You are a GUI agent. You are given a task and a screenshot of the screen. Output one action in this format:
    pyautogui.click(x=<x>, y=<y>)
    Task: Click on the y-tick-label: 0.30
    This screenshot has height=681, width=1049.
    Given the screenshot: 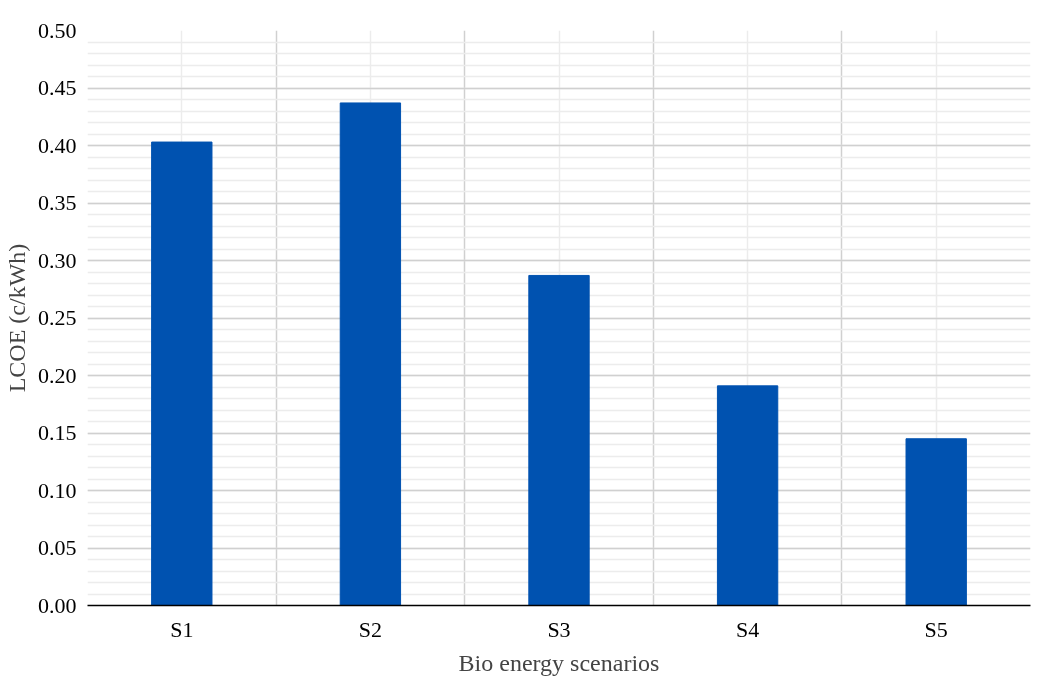 What is the action you would take?
    pyautogui.click(x=57, y=260)
    